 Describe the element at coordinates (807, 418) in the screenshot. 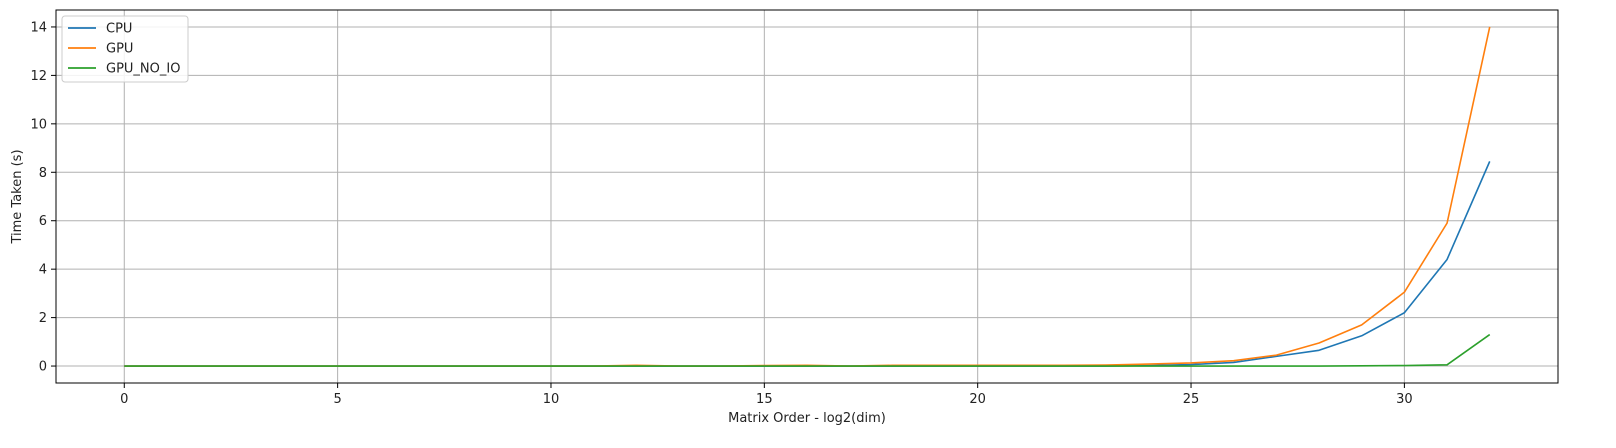

I see `x-axis-label: Matrix Order - log2(dim)` at that location.